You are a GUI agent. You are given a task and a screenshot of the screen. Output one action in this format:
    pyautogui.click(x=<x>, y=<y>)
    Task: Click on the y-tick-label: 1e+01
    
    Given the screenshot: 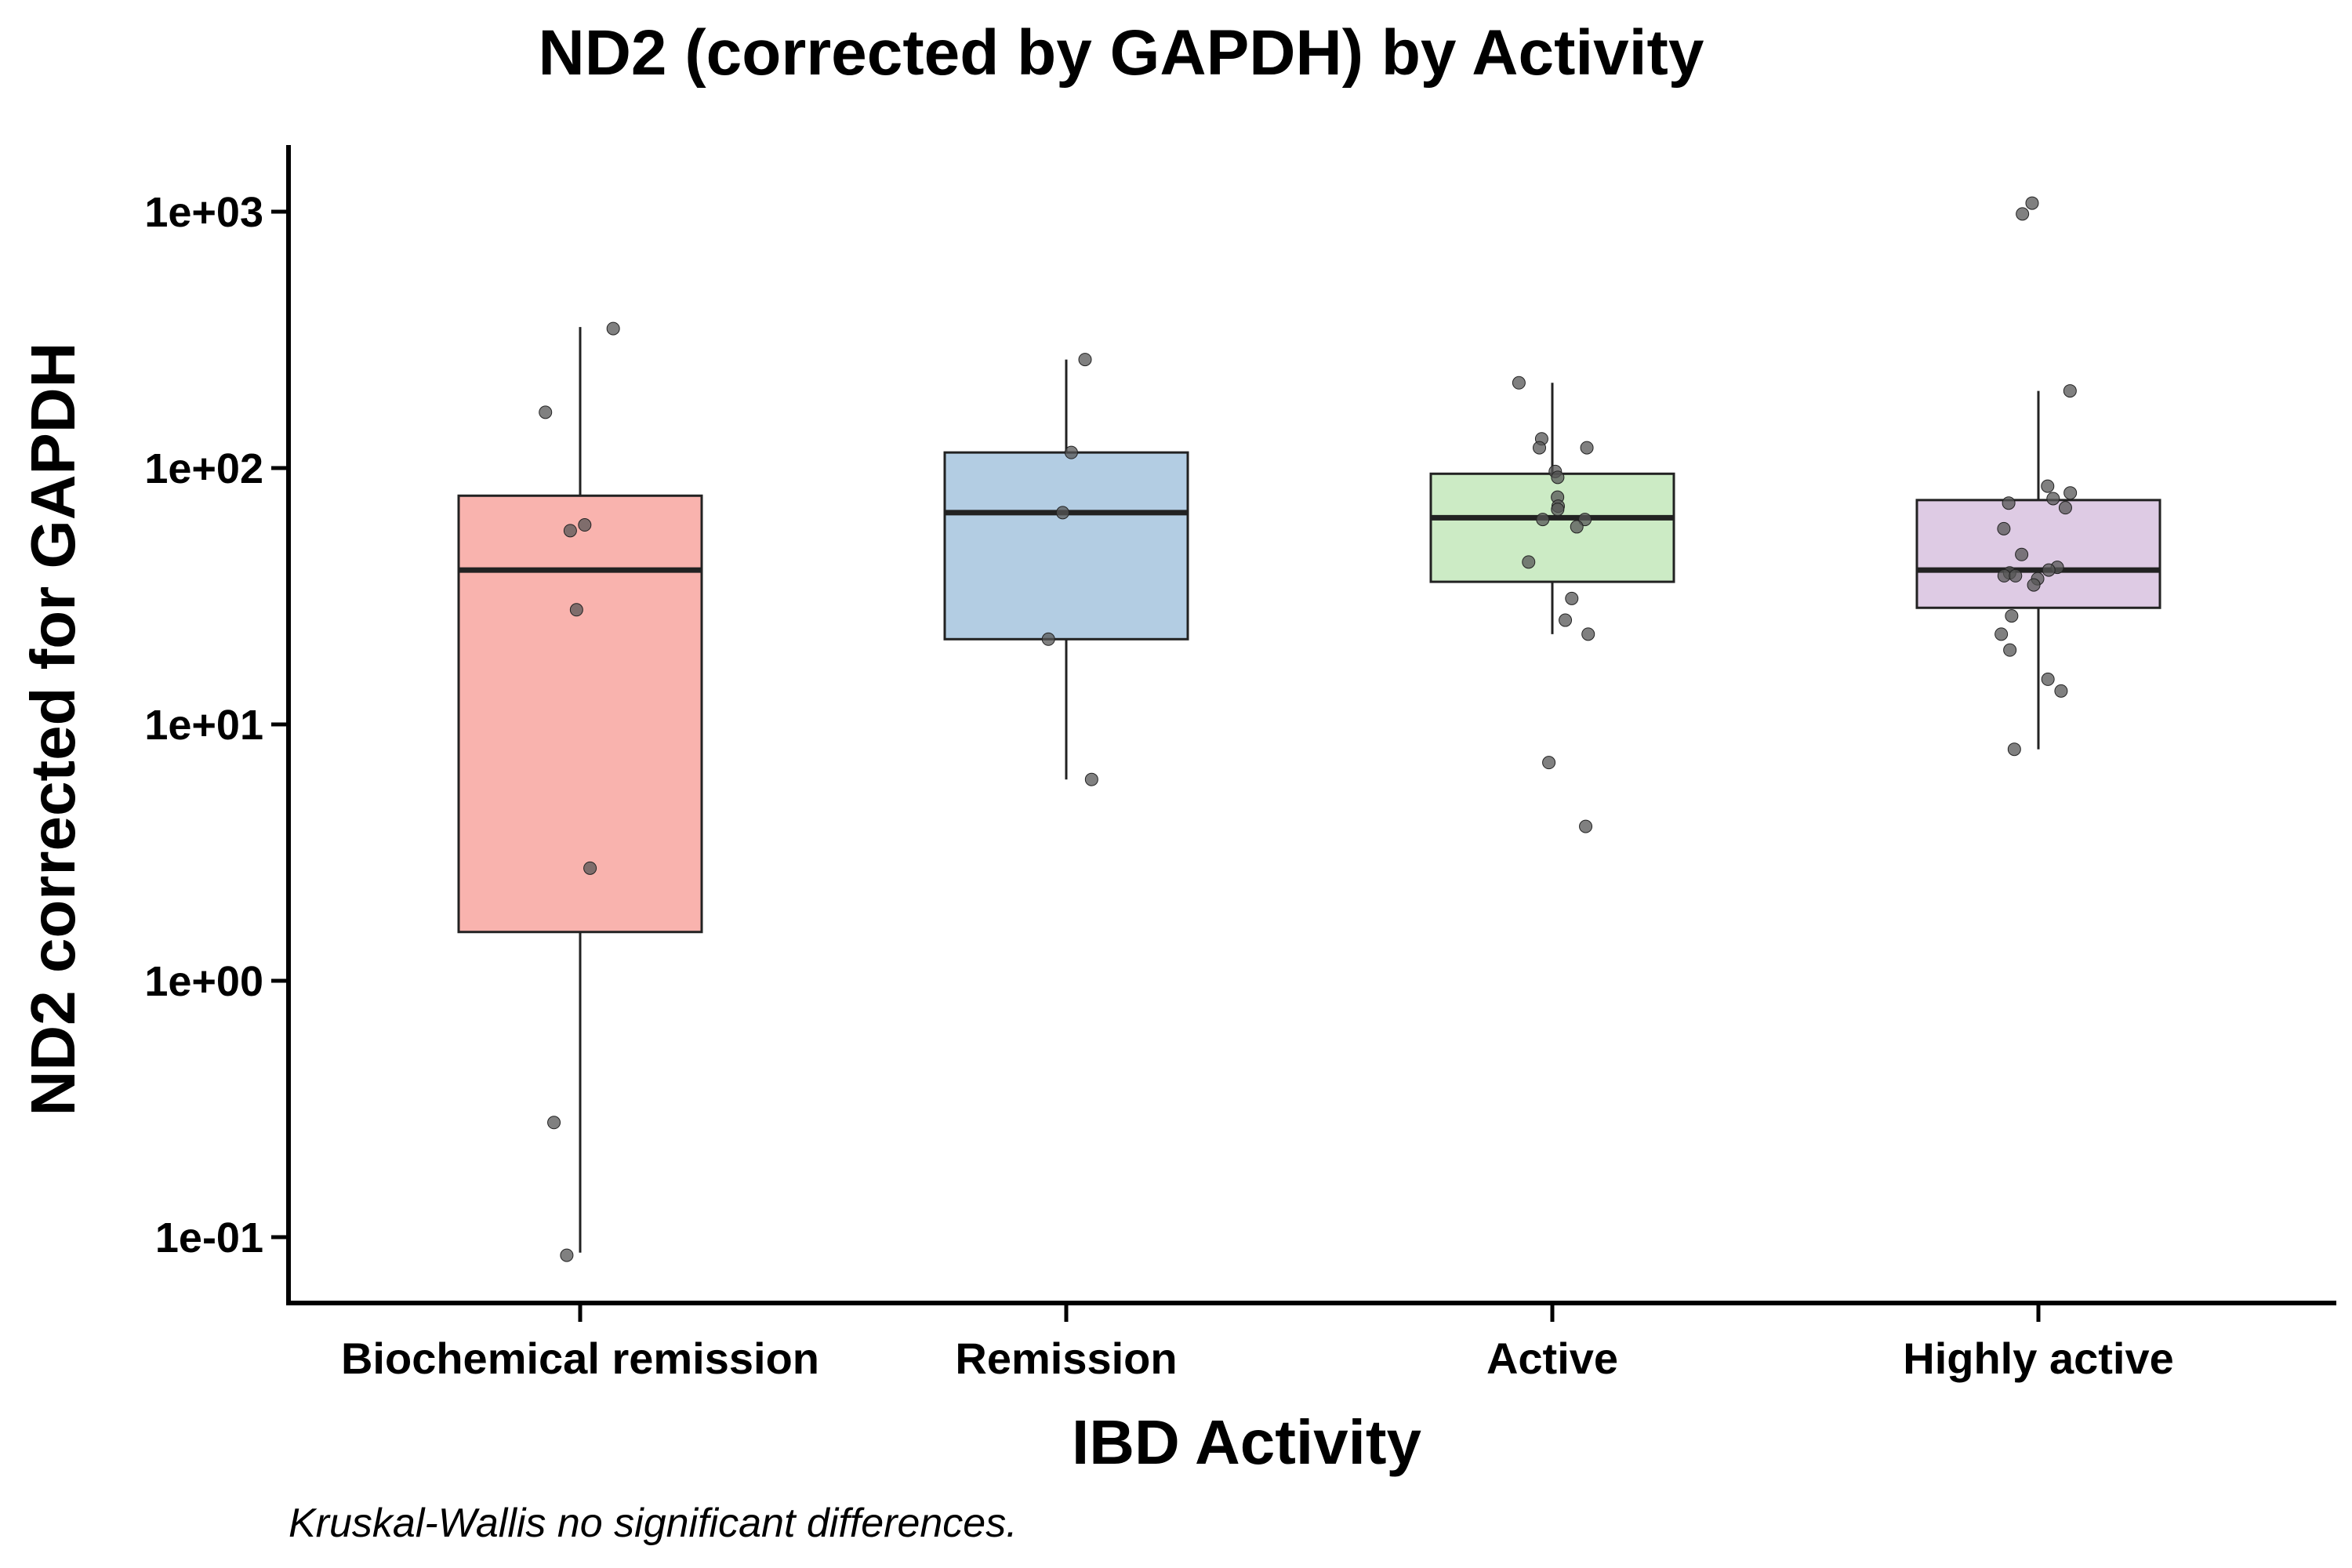 What is the action you would take?
    pyautogui.click(x=203, y=725)
    